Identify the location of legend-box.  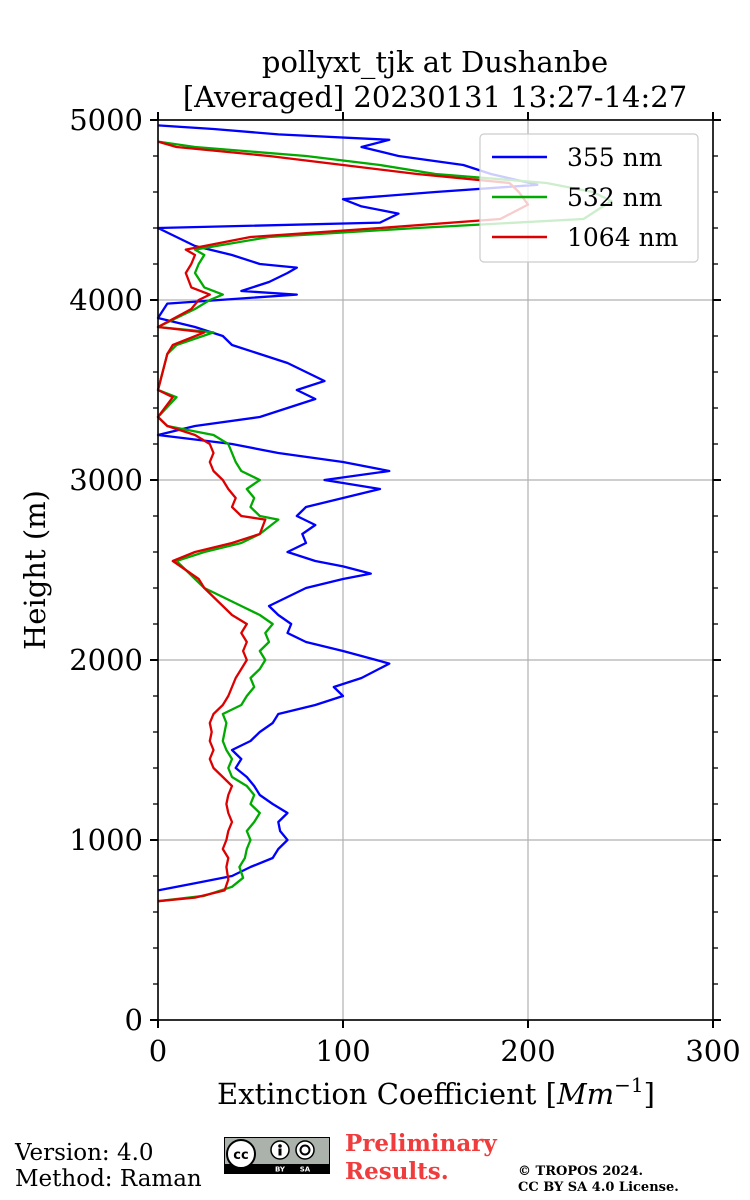
(589, 198).